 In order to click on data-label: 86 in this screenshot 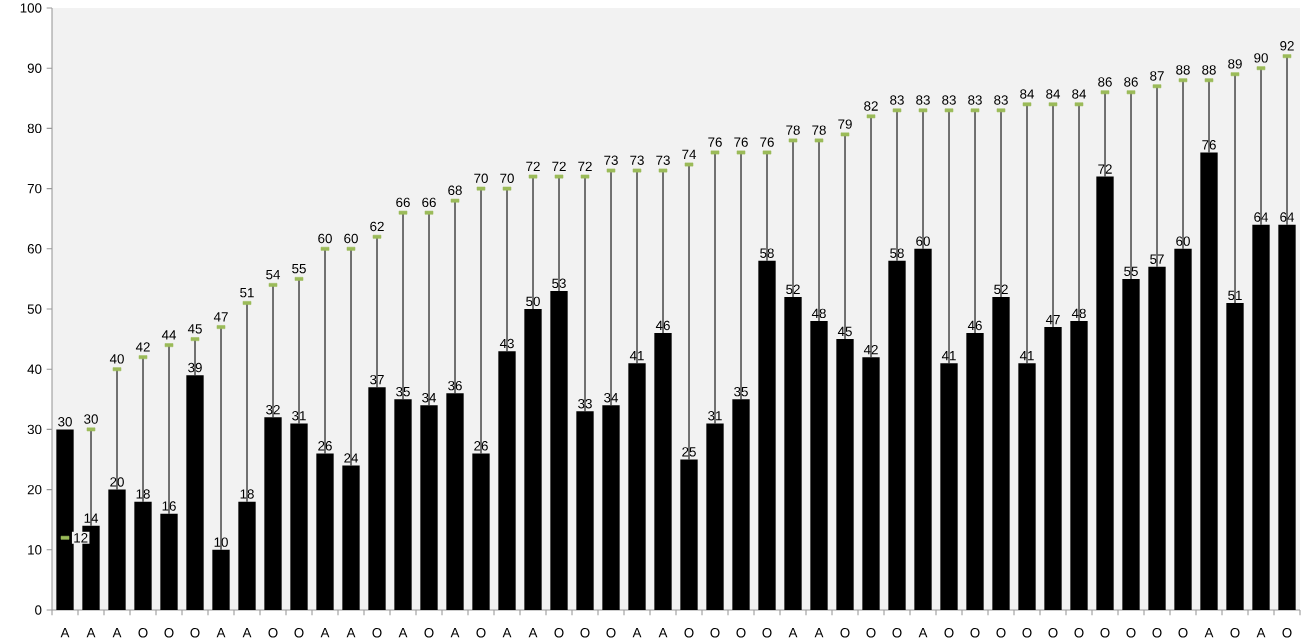, I will do `click(1105, 82)`.